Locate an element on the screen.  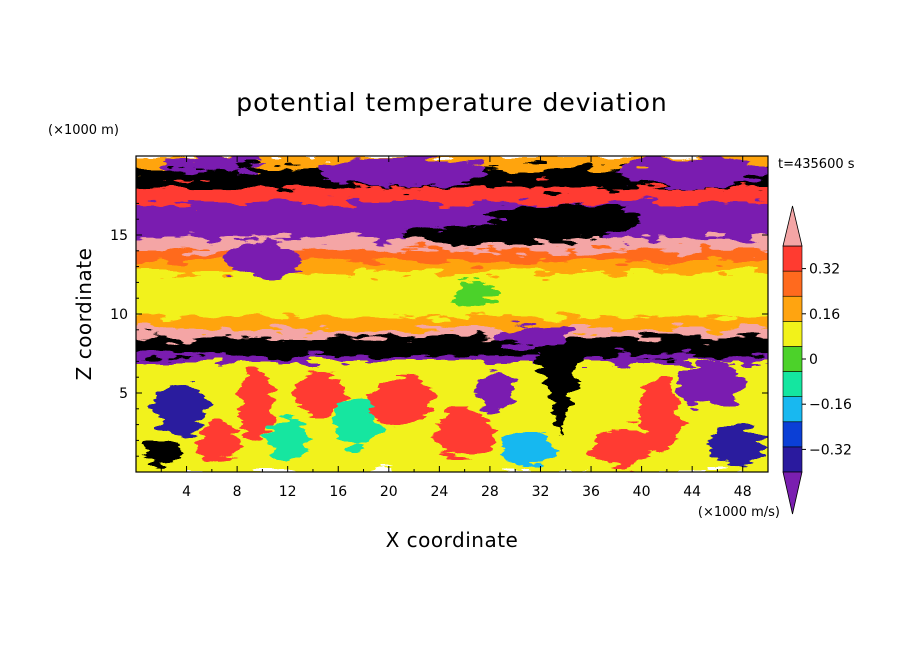
y-tick-label: 15 is located at coordinates (119, 236).